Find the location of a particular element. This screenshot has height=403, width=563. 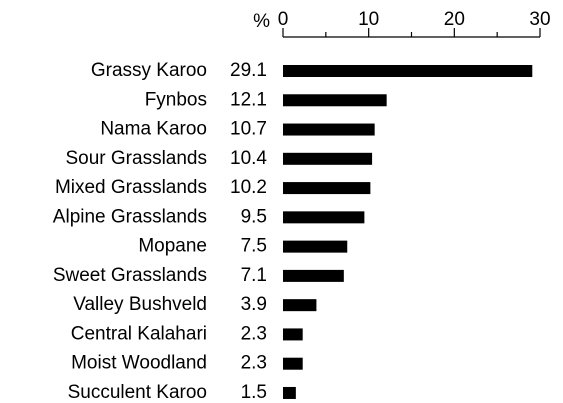

category-label: Moist Woodland is located at coordinates (139, 363).